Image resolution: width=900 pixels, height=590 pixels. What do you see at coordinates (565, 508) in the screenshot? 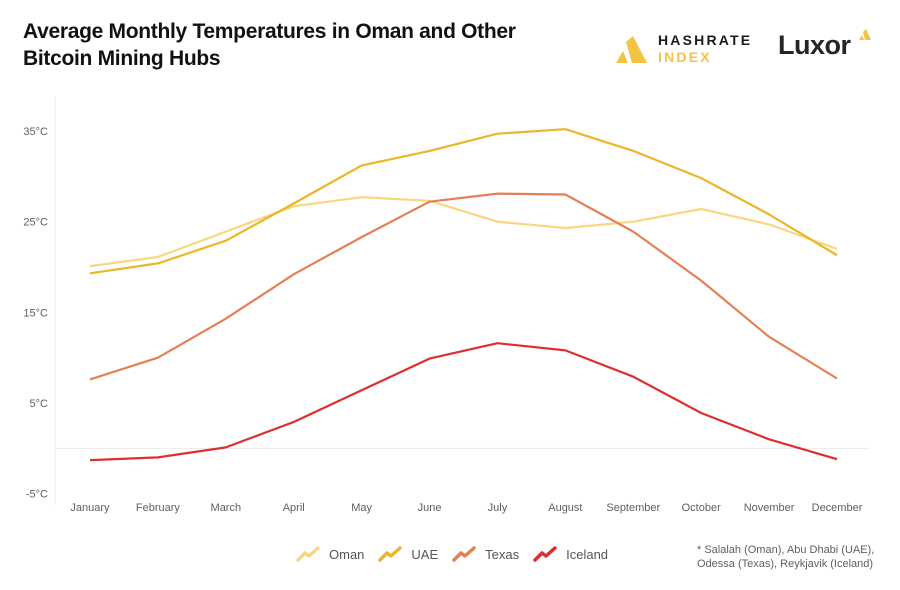
I see `x-tick-label: August` at bounding box center [565, 508].